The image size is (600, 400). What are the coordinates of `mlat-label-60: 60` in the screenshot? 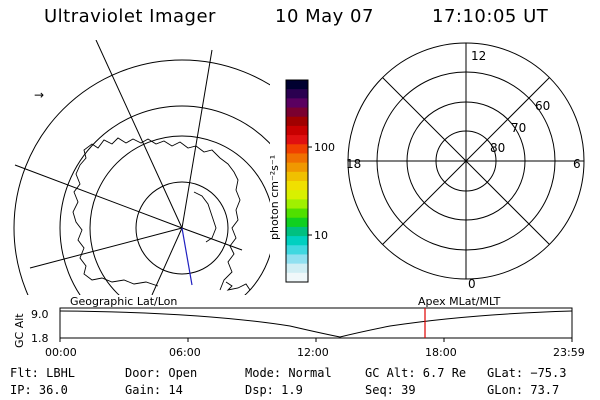 It's located at (542, 106).